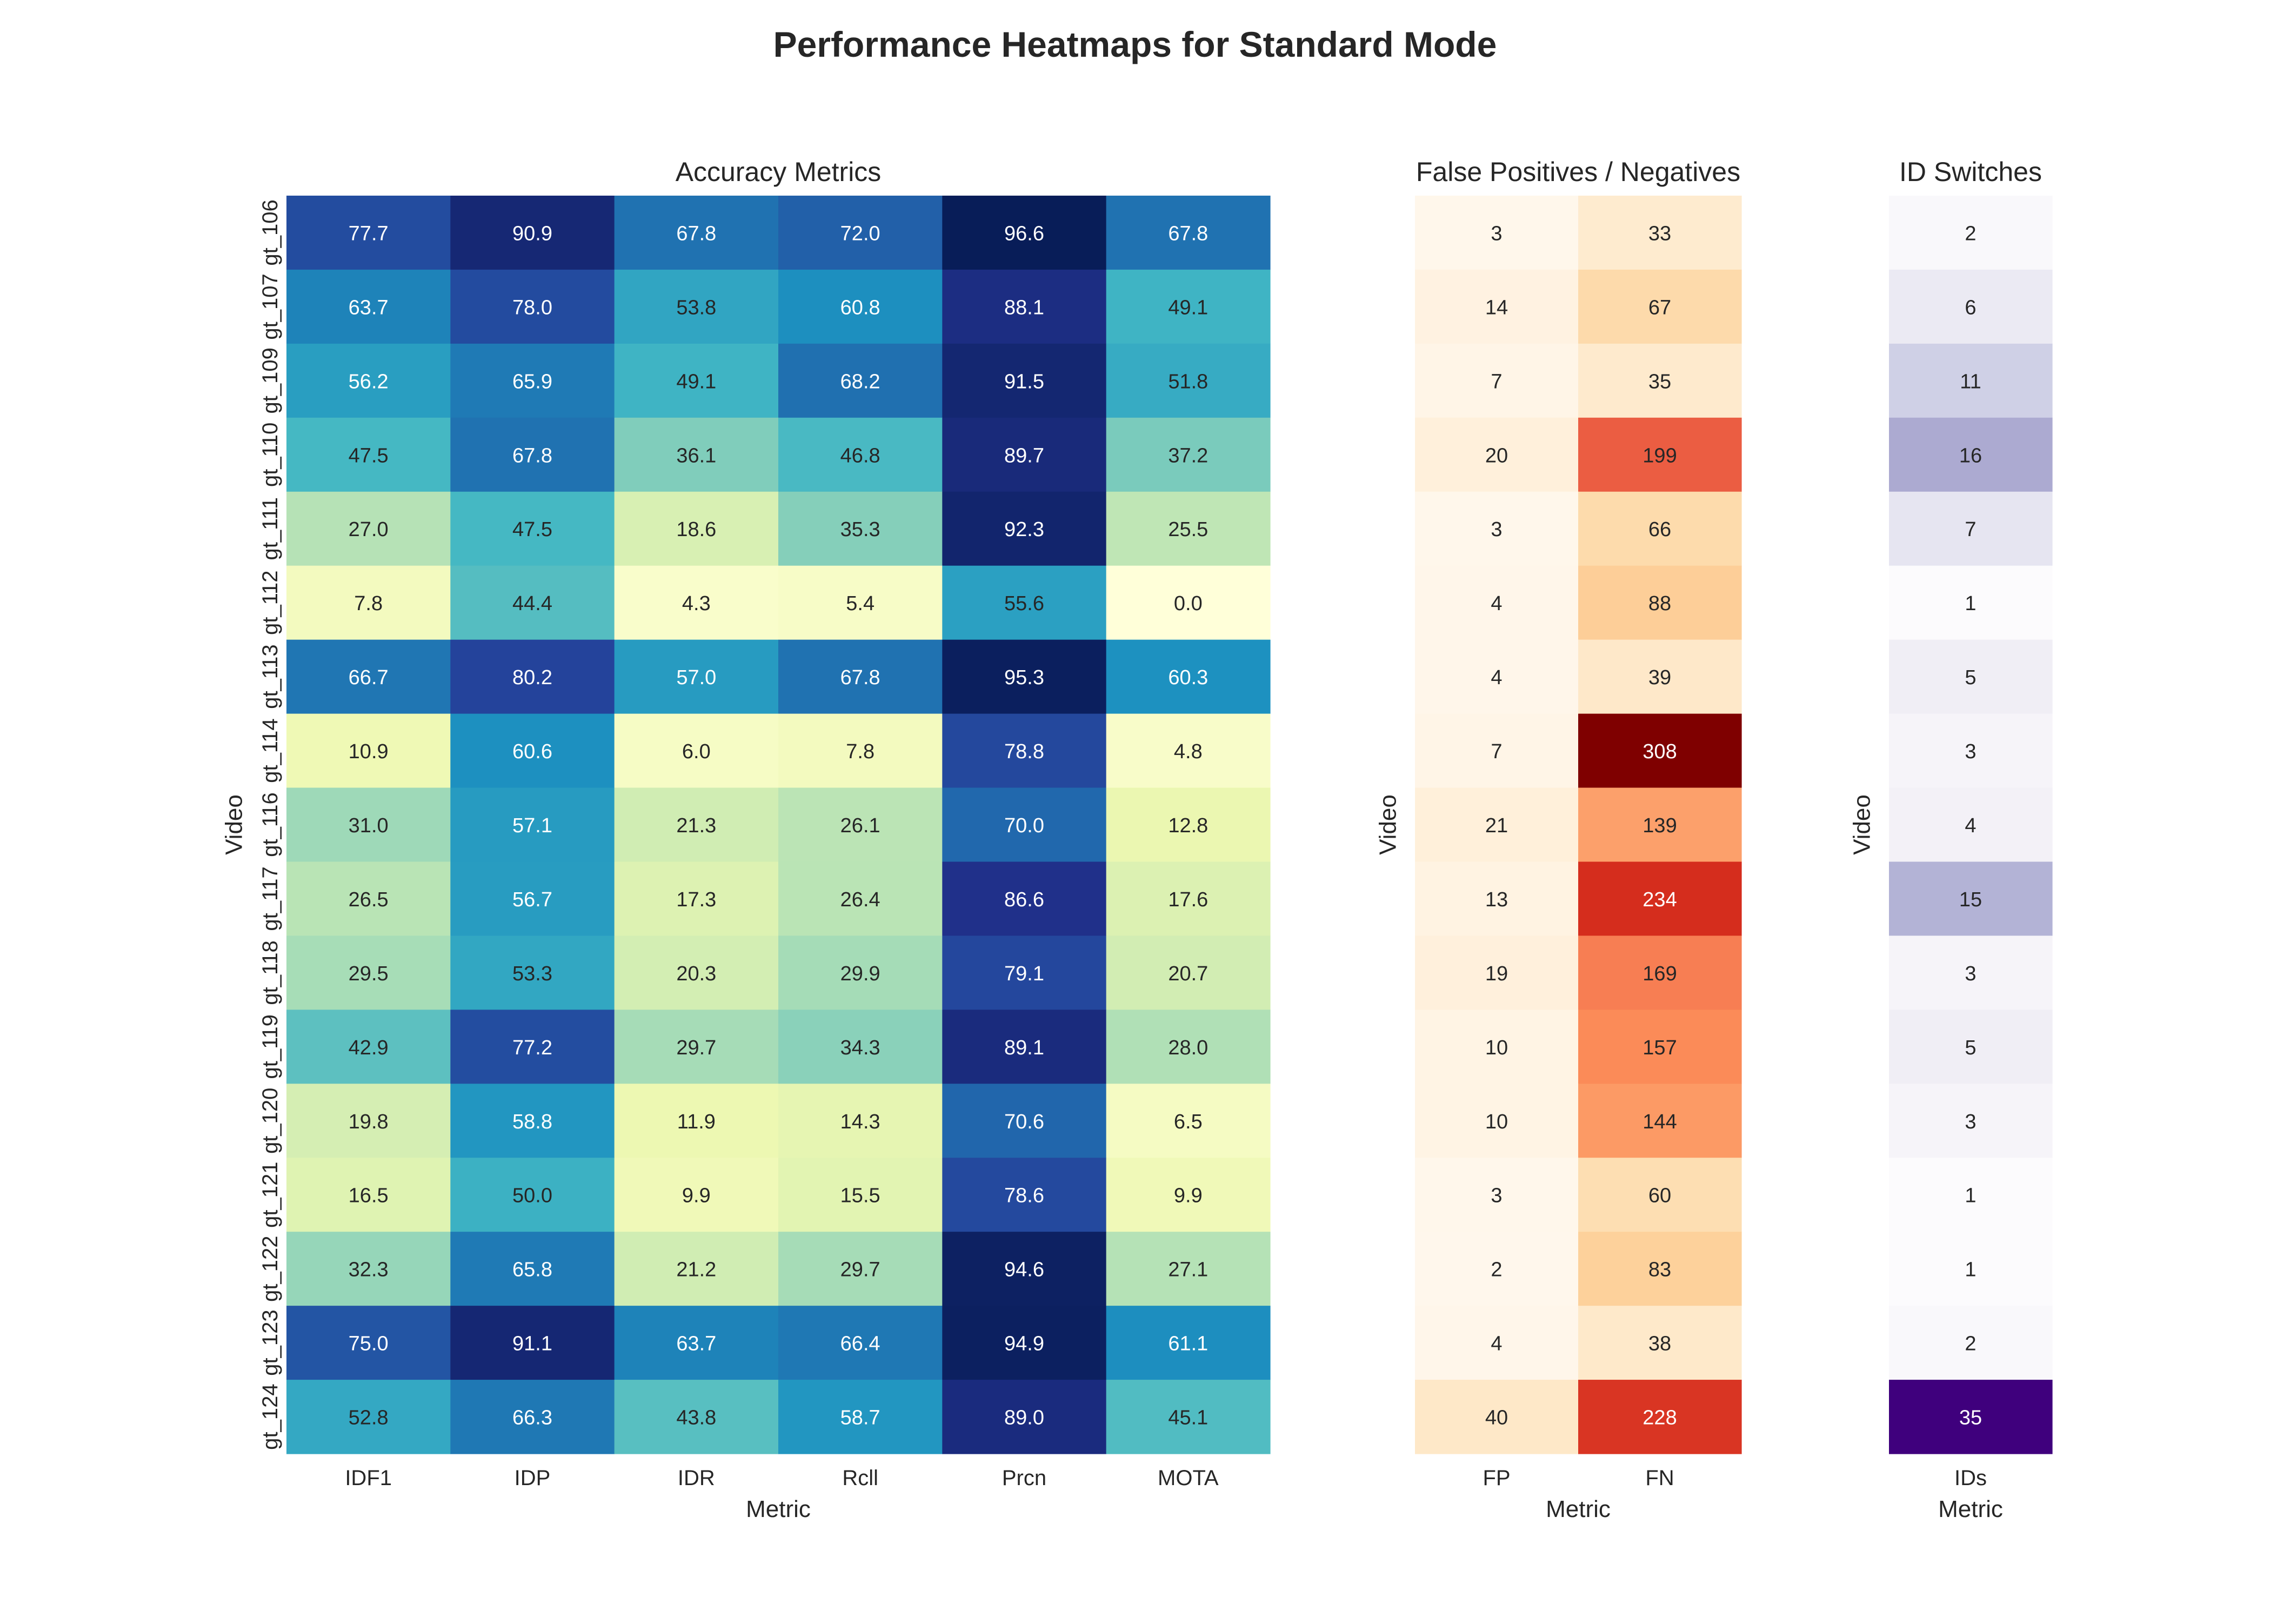 The height and width of the screenshot is (1624, 2270). I want to click on cell-label: 6.5, so click(1188, 1122).